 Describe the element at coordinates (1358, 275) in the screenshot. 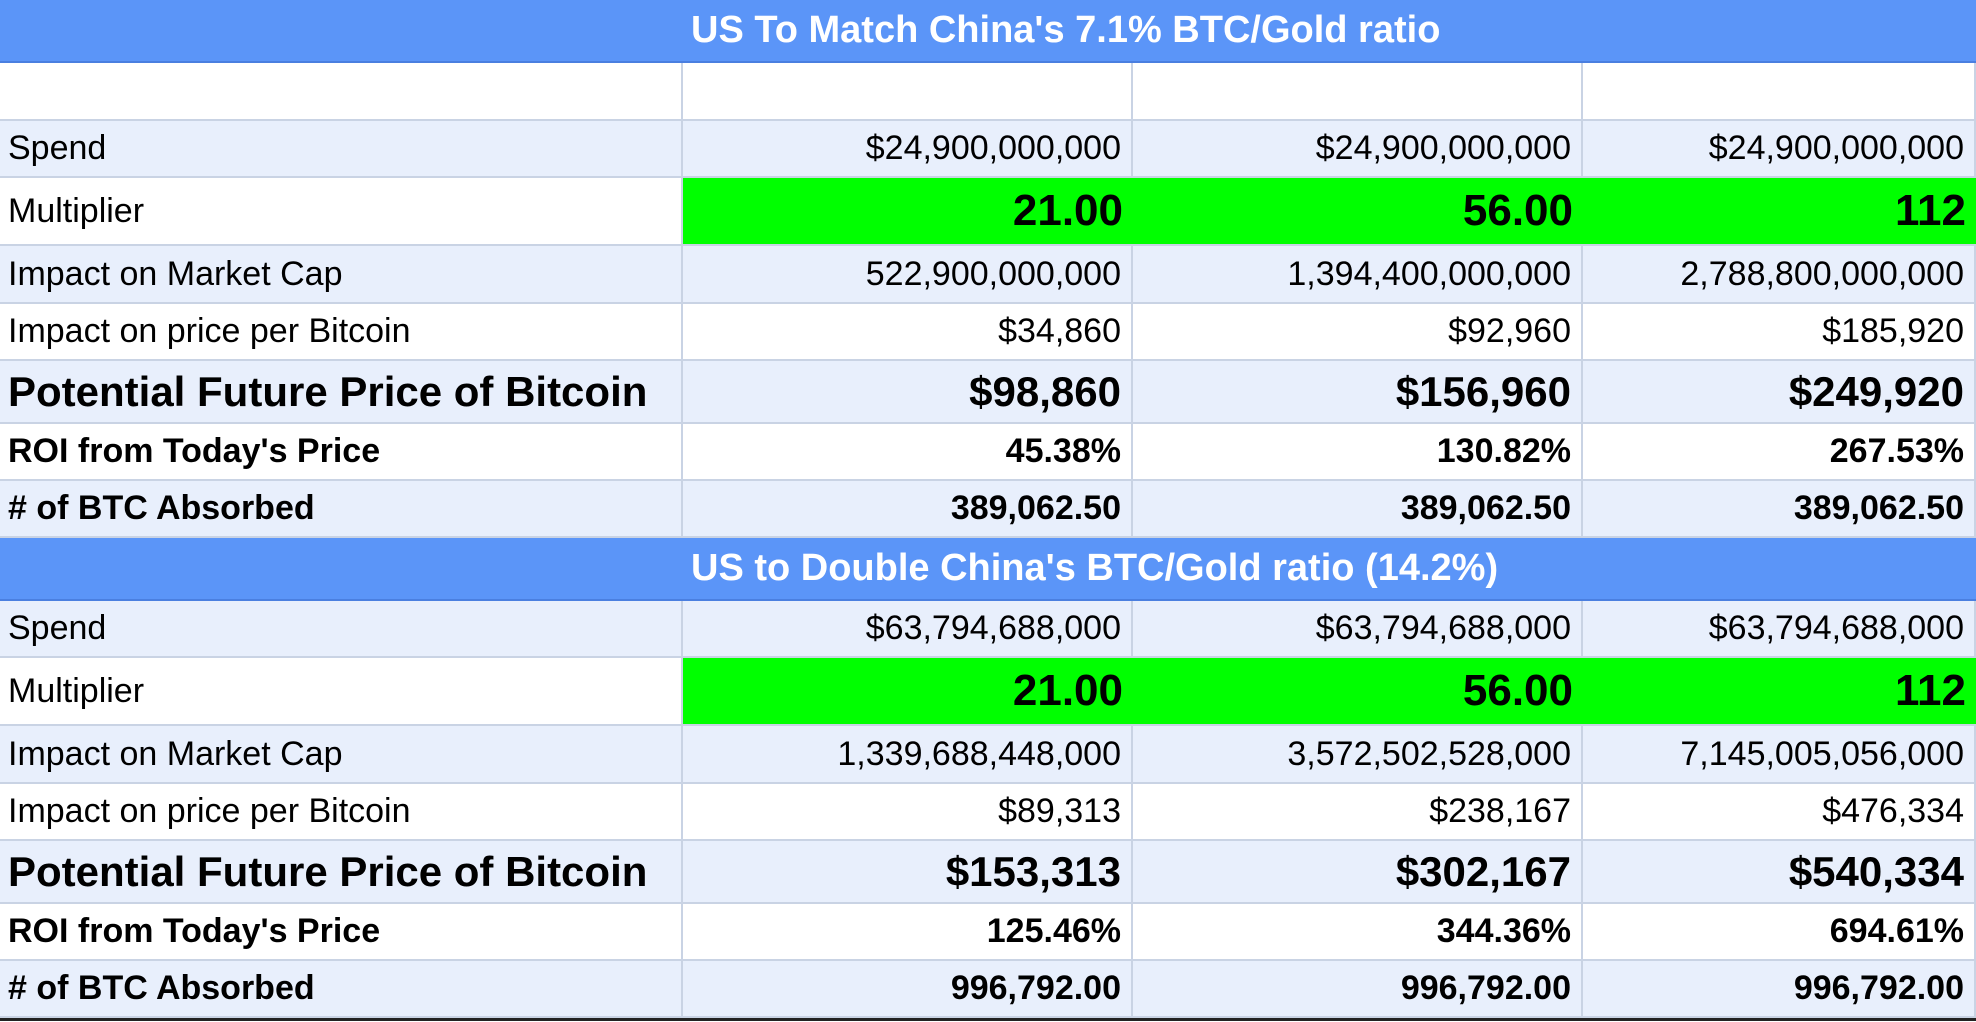

I see `value-cell: 1,394,400,000,000` at that location.